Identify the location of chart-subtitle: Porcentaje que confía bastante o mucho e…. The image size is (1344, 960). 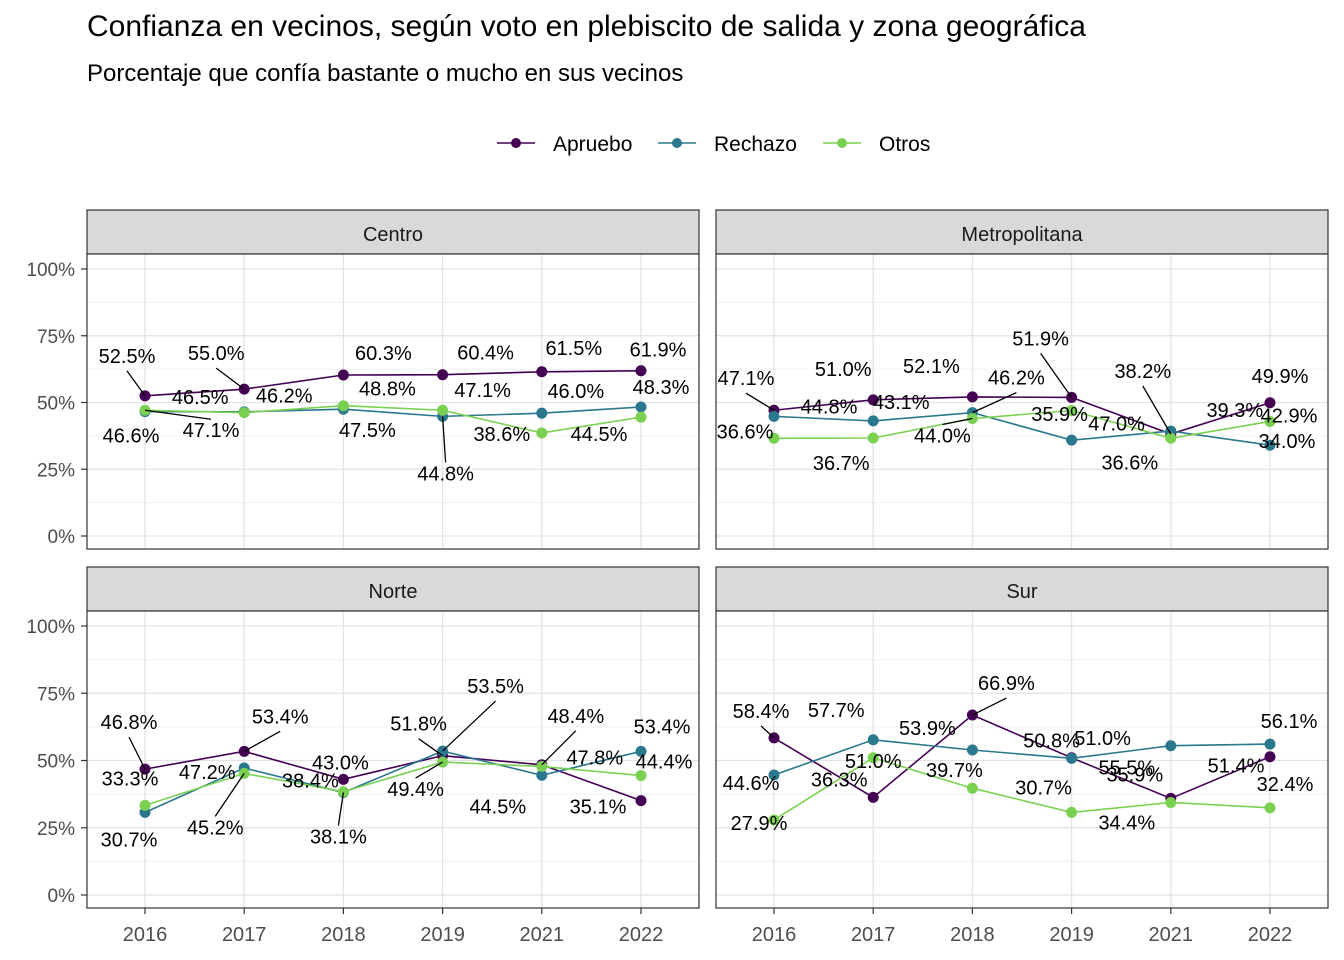
(385, 73).